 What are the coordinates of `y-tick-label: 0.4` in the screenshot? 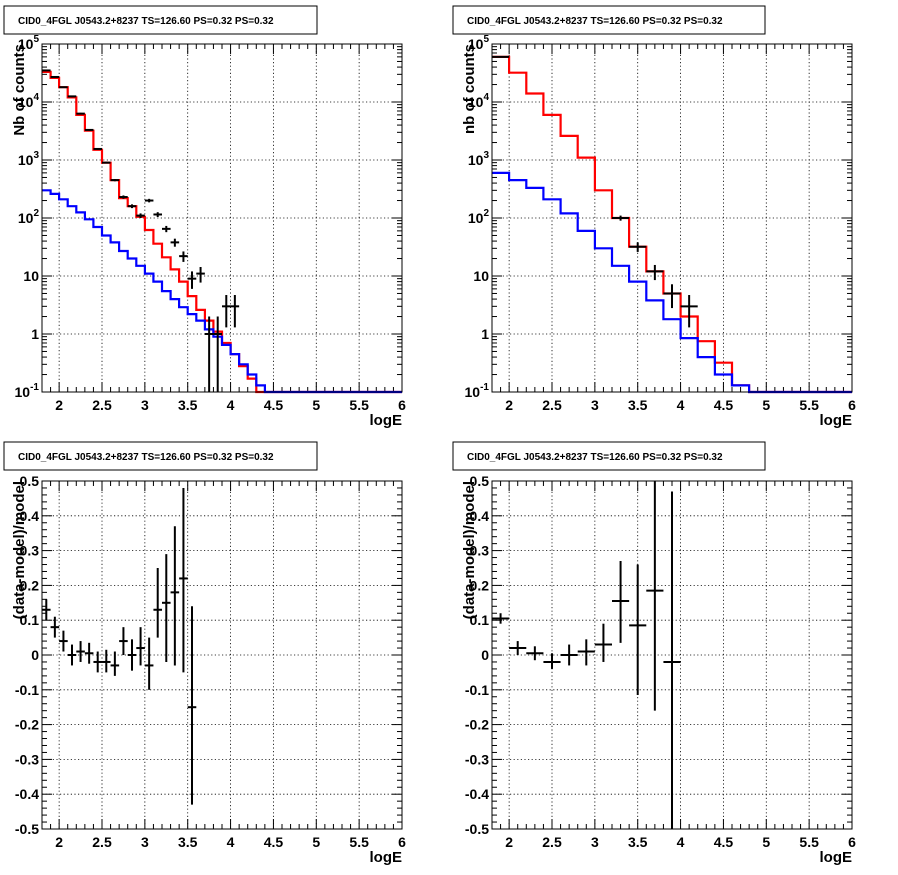 It's located at (480, 516).